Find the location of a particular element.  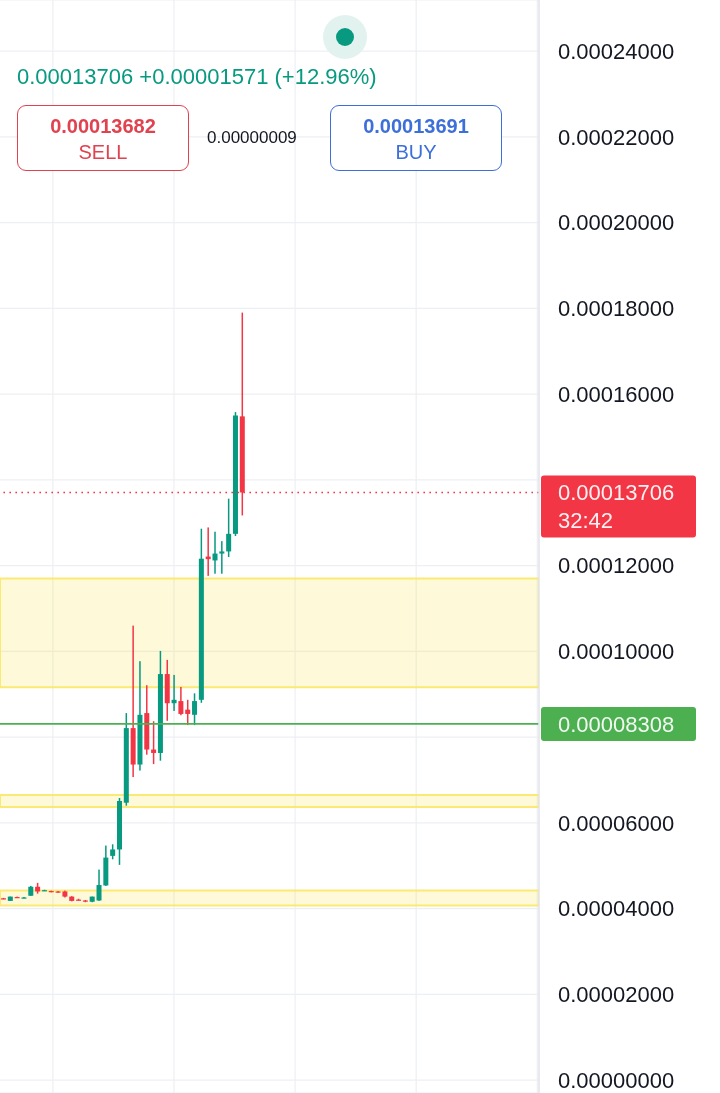

candlestick is located at coordinates (222, 557).